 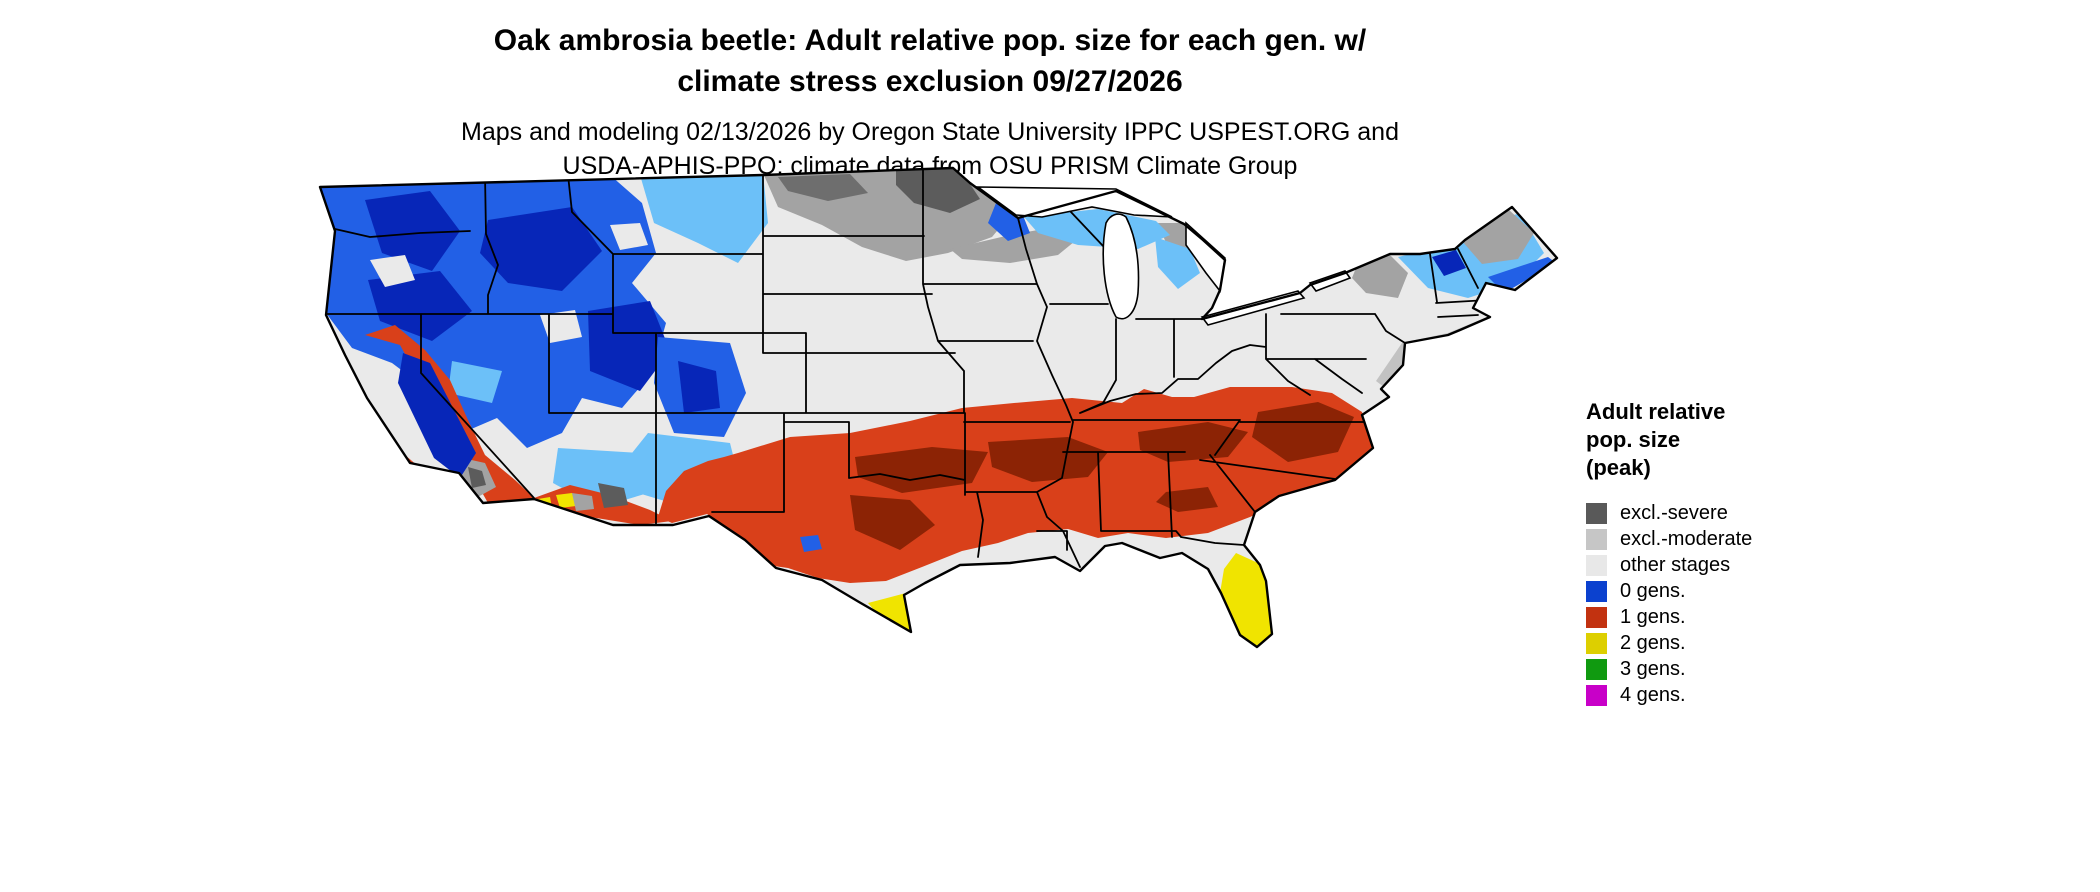 I want to click on legend-title-line1: Adult relative, so click(x=1656, y=411).